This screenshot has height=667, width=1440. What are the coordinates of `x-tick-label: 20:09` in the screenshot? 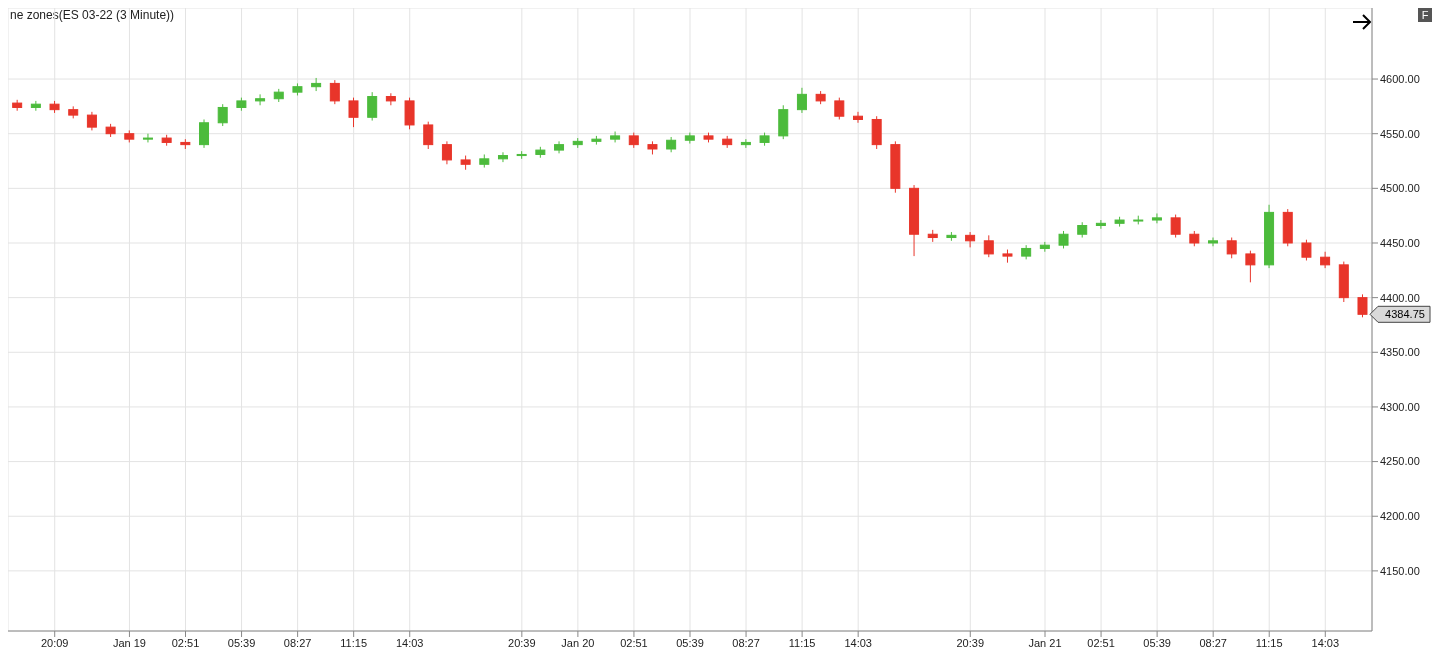 It's located at (54, 642).